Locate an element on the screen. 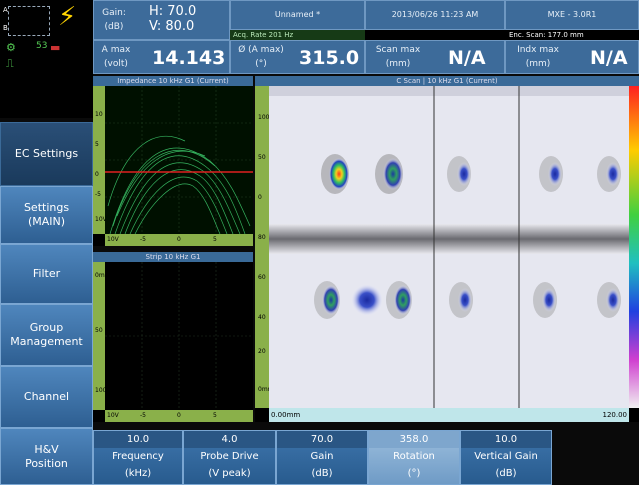 This screenshot has height=485, width=639. empty-param-slot is located at coordinates (595, 457).